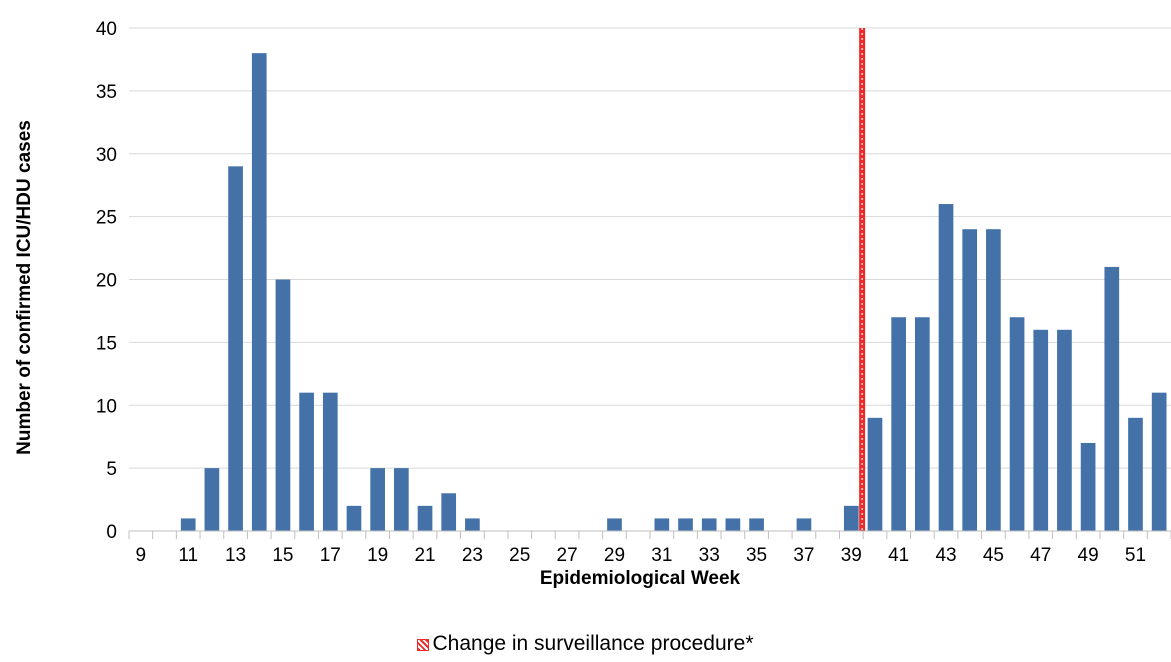 This screenshot has width=1171, height=662. I want to click on x-tick-label: 29, so click(614, 555).